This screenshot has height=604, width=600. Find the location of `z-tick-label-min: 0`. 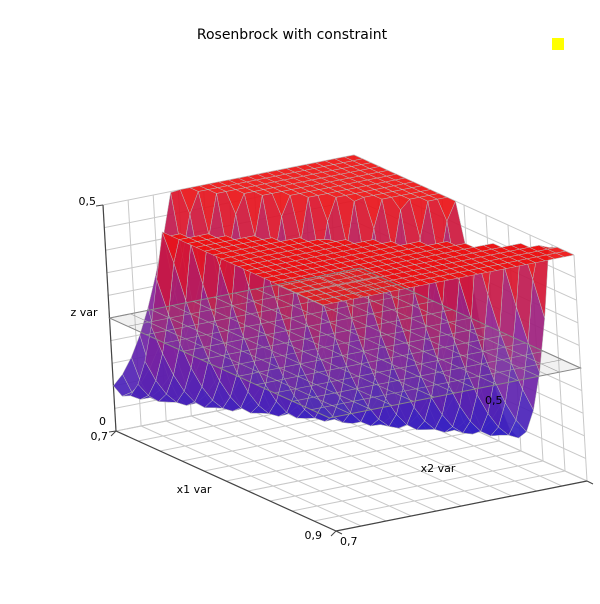

z-tick-label-min: 0 is located at coordinates (102, 421).